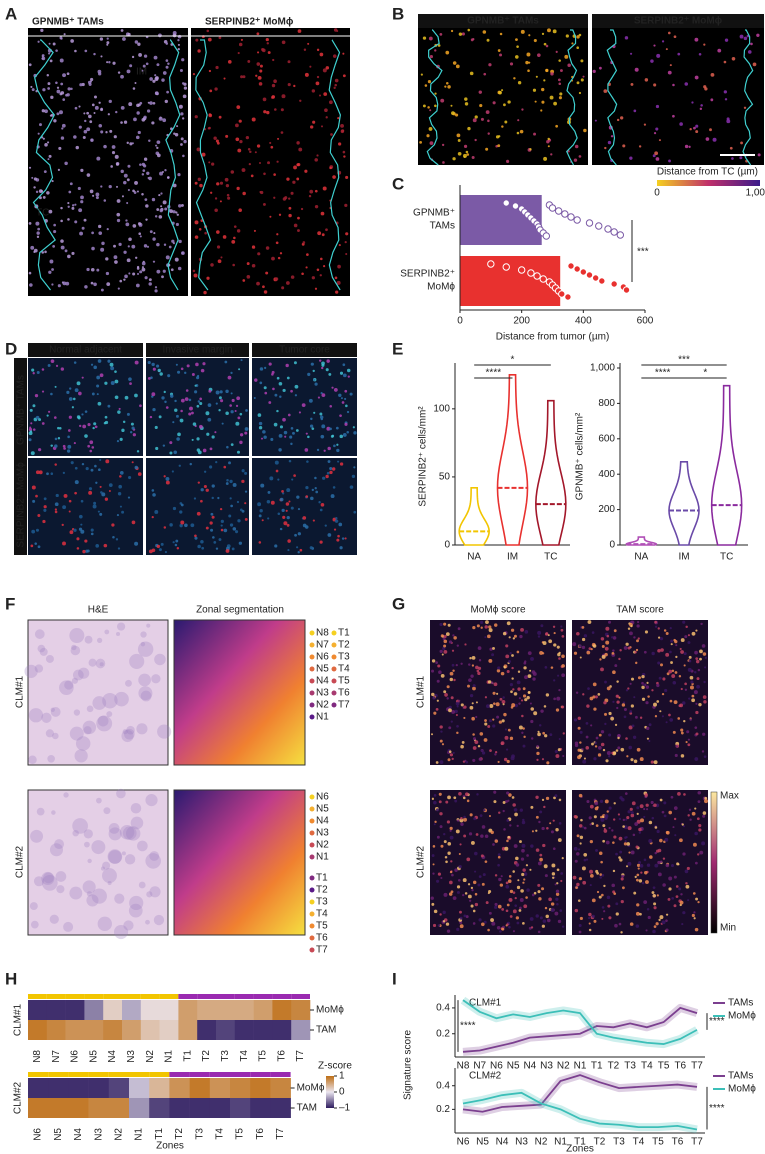  Describe the element at coordinates (199, 1074) in the screenshot. I see `zone-strip` at that location.